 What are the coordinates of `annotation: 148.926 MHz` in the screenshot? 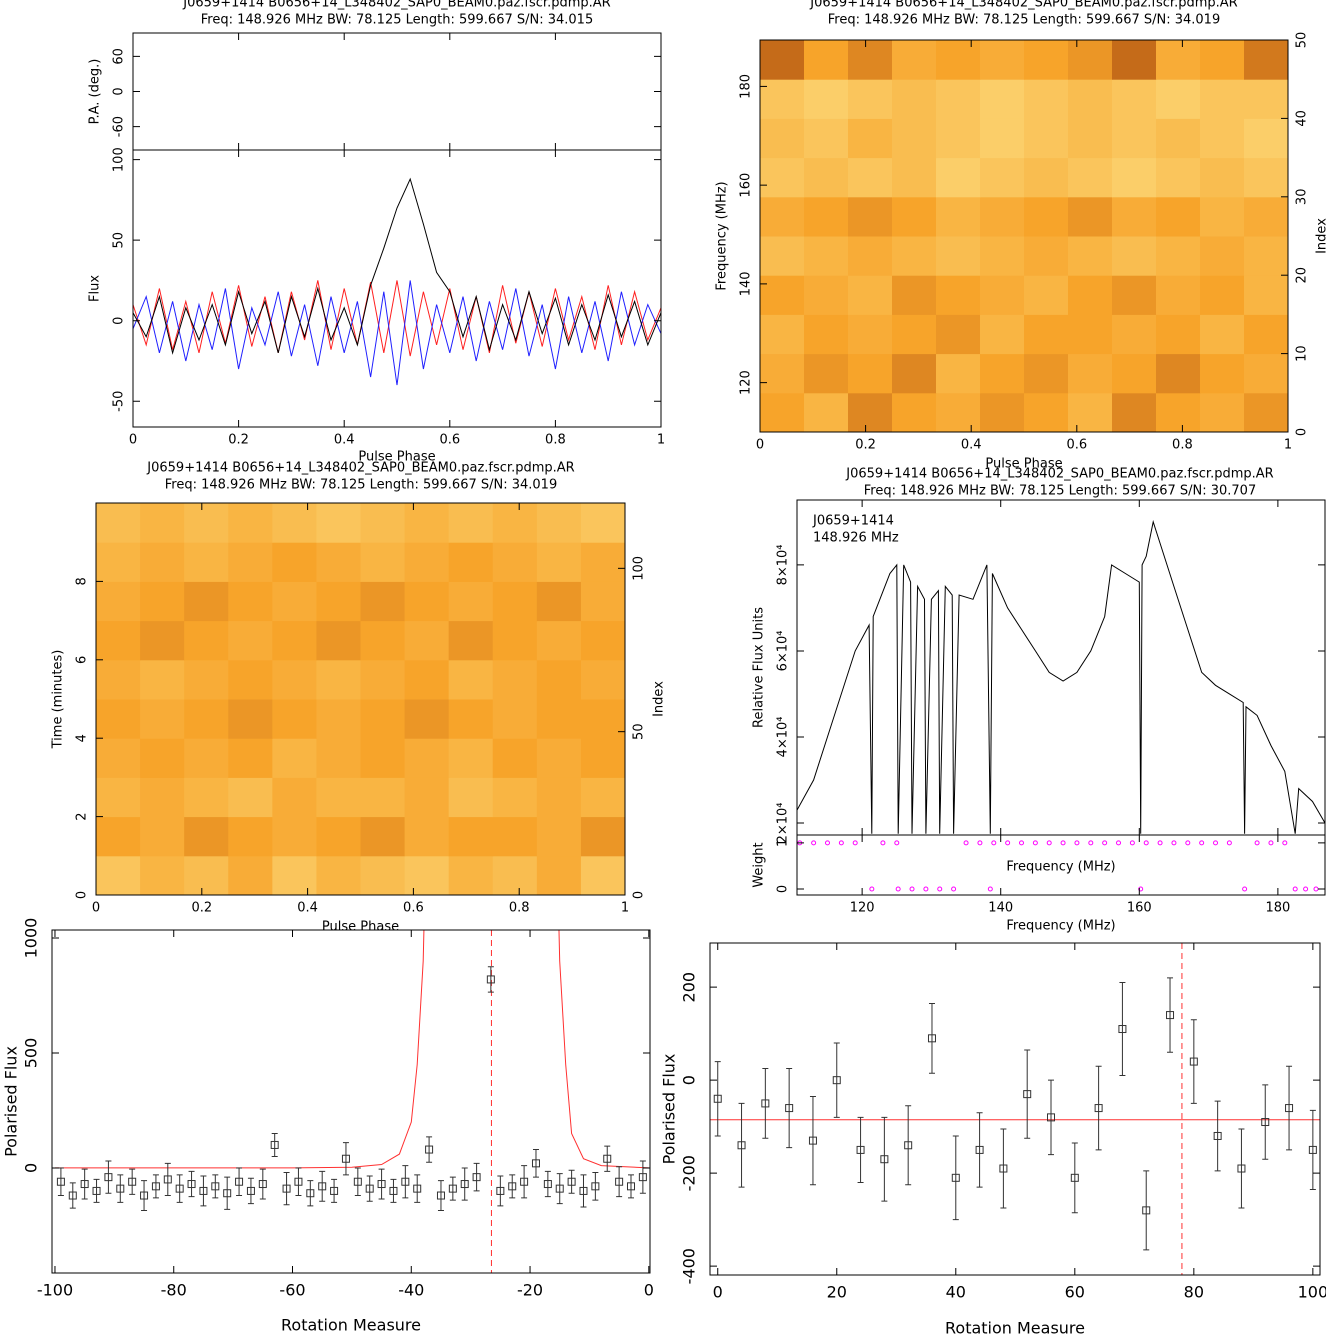 It's located at (856, 538).